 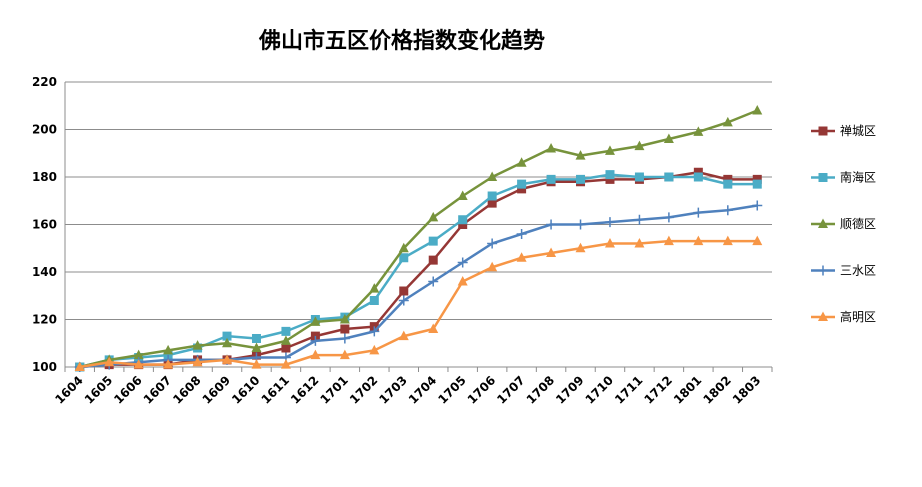 What do you see at coordinates (541, 390) in the screenshot?
I see `x-tick-label: 1708` at bounding box center [541, 390].